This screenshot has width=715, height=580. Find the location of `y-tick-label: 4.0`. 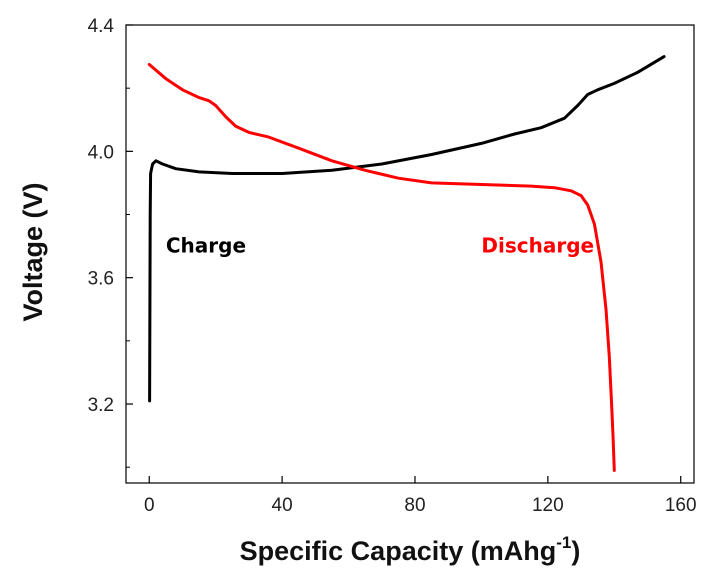

y-tick-label: 4.0 is located at coordinates (101, 152).